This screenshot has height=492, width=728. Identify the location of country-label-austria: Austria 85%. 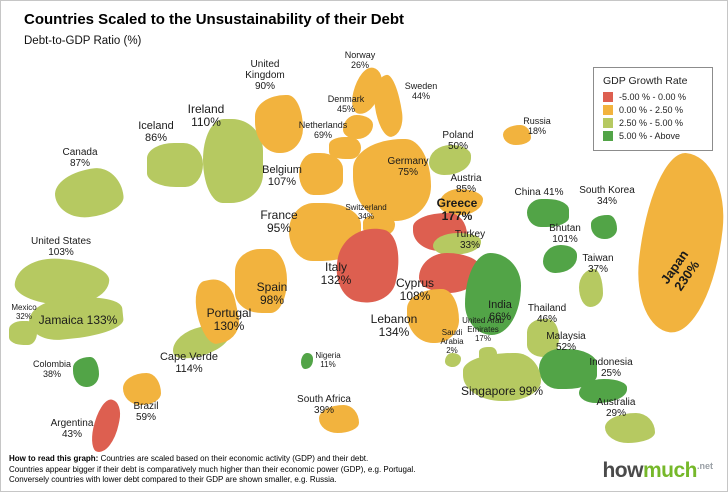
(466, 184).